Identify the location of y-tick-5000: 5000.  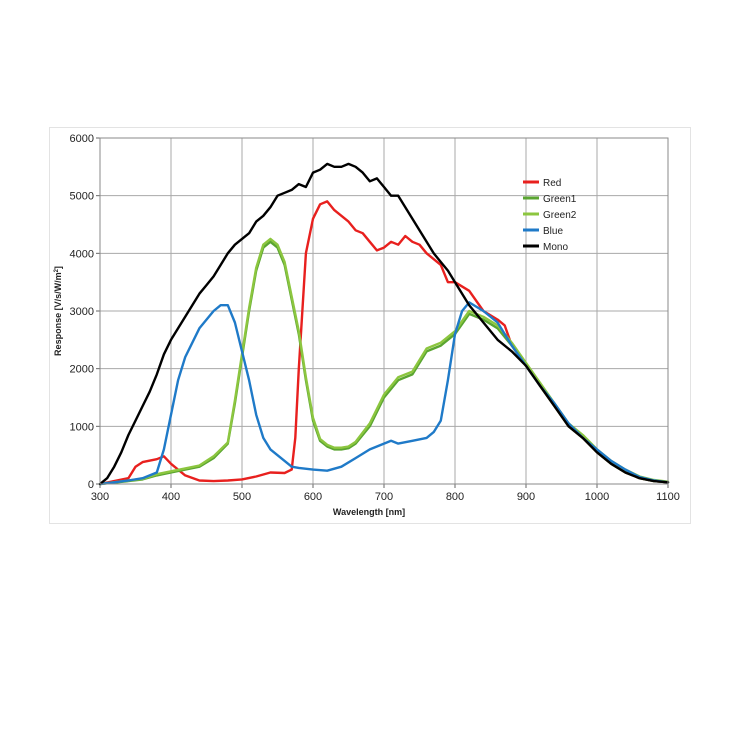
(82, 197).